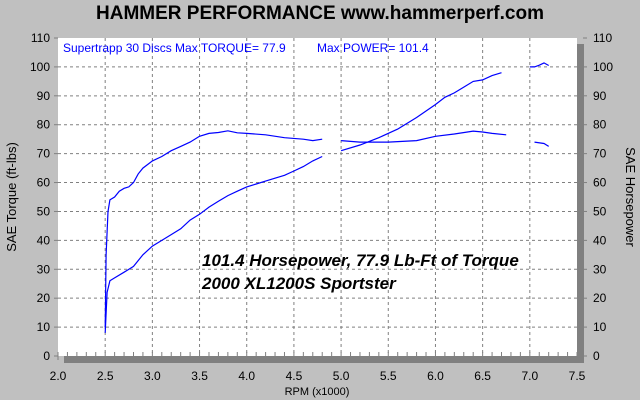 The width and height of the screenshot is (640, 400). What do you see at coordinates (596, 356) in the screenshot?
I see `y-tick-label-right: 0` at bounding box center [596, 356].